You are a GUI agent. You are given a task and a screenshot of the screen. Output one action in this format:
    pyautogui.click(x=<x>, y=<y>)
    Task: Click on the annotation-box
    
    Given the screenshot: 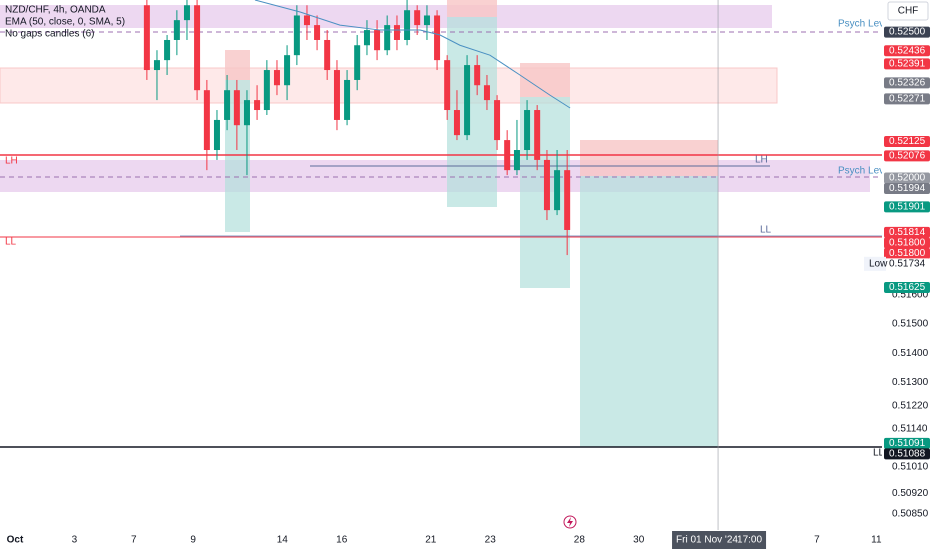 What is the action you would take?
    pyautogui.click(x=875, y=263)
    